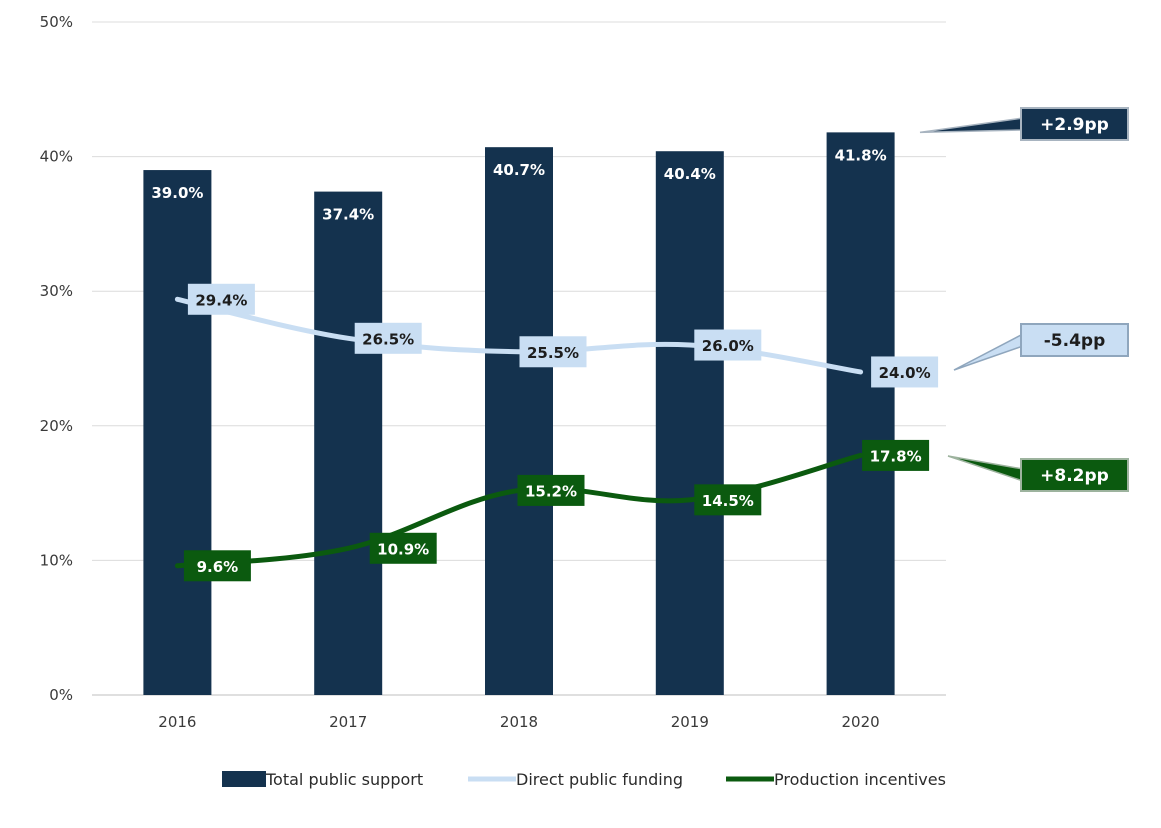  I want to click on bar-data-label: 41.8%, so click(861, 155).